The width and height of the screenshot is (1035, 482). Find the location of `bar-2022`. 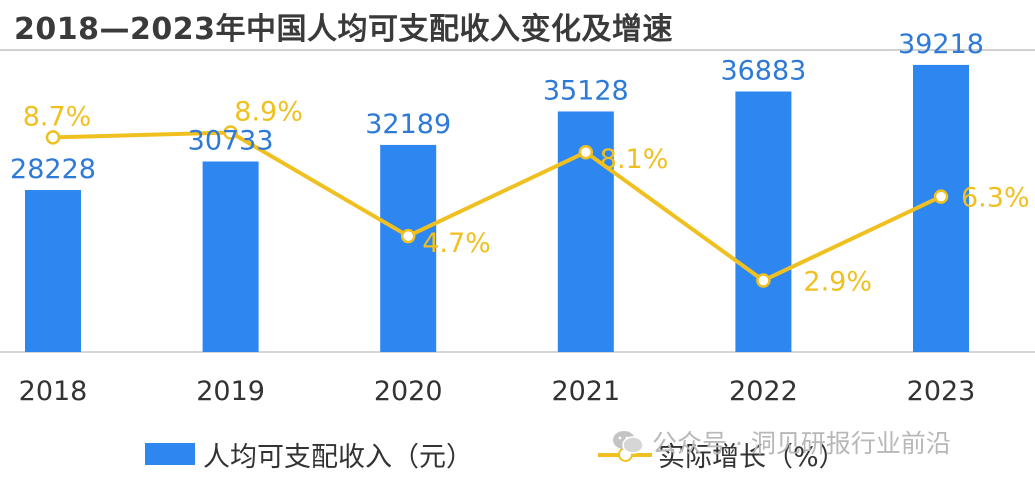

bar-2022 is located at coordinates (763, 222).